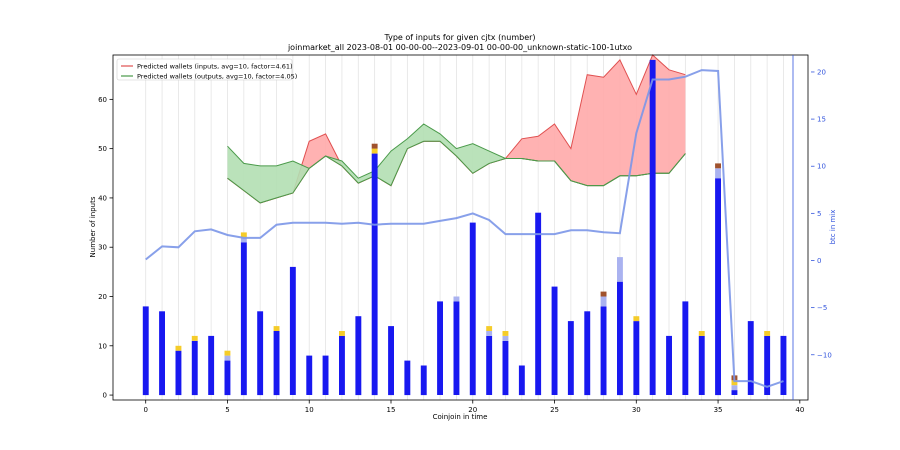 This screenshot has height=450, width=900. Describe the element at coordinates (819, 214) in the screenshot. I see `y2-tick-label: 5` at that location.